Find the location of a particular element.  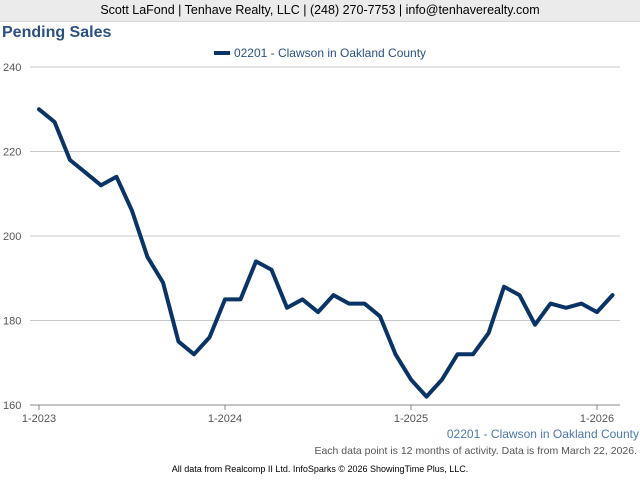

x-tick-label: 1-2026 is located at coordinates (597, 419).